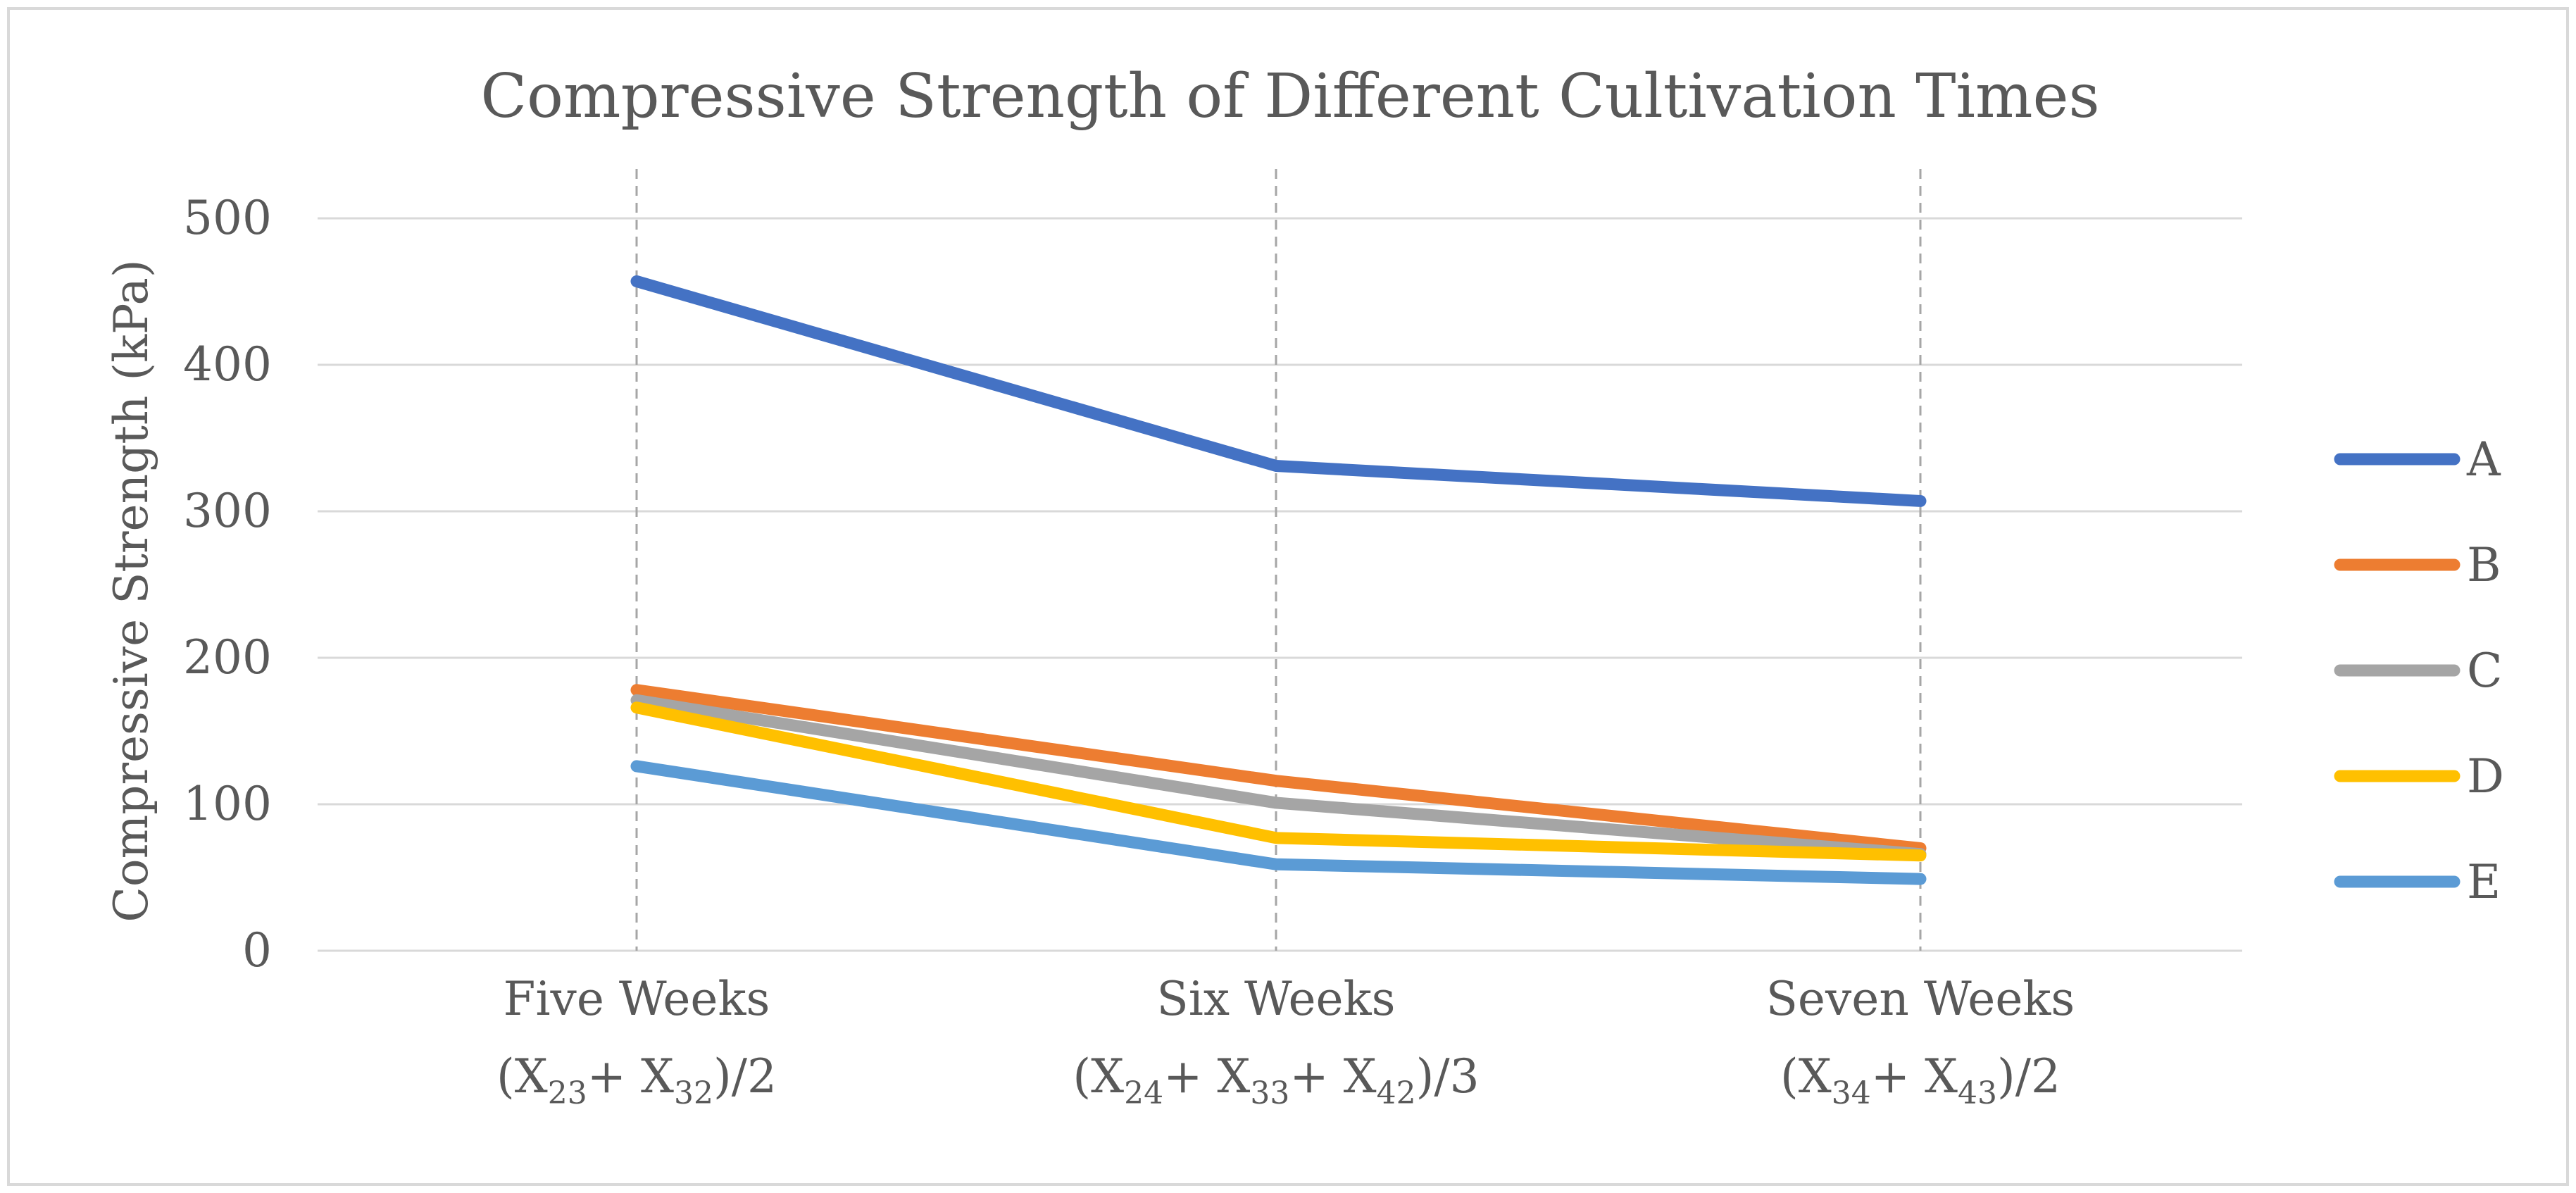 The width and height of the screenshot is (2576, 1193). What do you see at coordinates (227, 804) in the screenshot?
I see `y-tick-label: 100` at bounding box center [227, 804].